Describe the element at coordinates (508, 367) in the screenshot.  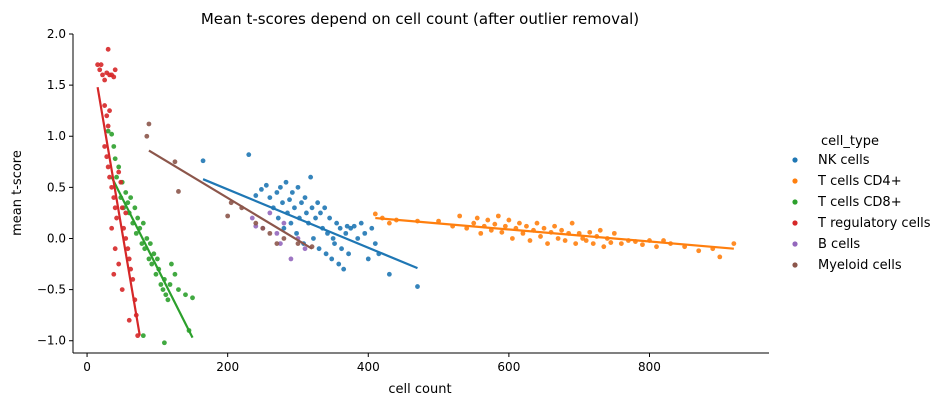
I see `x-tick-label: 600` at that location.